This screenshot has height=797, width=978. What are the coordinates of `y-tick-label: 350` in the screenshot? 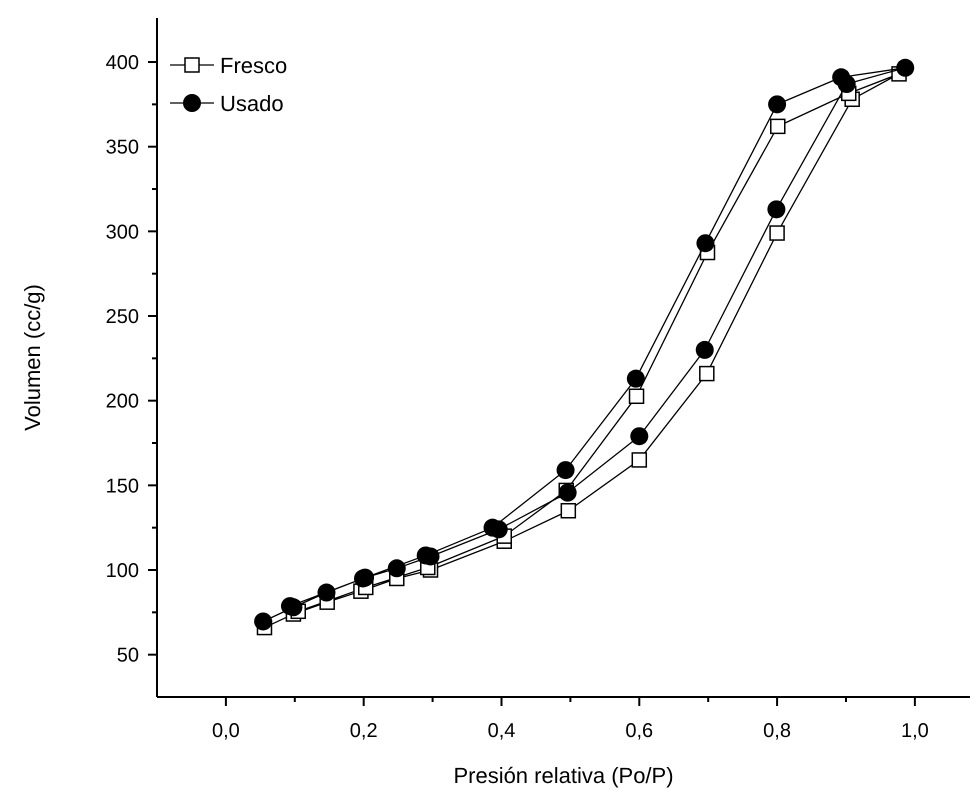 It's located at (122, 147).